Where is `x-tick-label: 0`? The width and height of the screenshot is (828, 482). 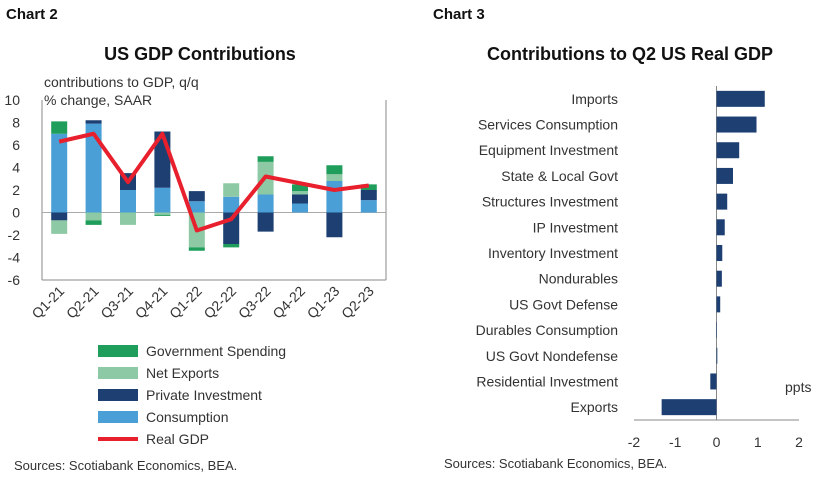 x-tick-label: 0 is located at coordinates (717, 442).